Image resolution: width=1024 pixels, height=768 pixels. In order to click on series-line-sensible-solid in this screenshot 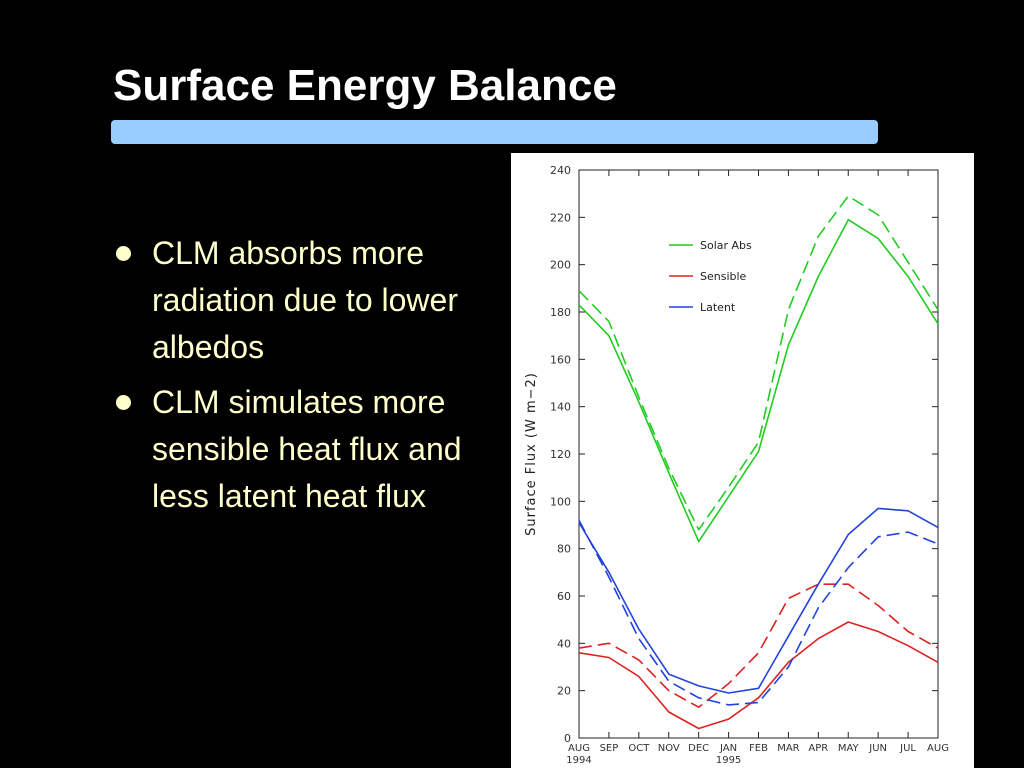, I will do `click(758, 675)`.